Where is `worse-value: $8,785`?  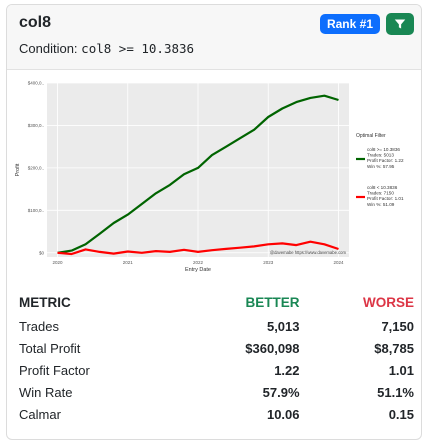
worse-value: $8,785 is located at coordinates (394, 348).